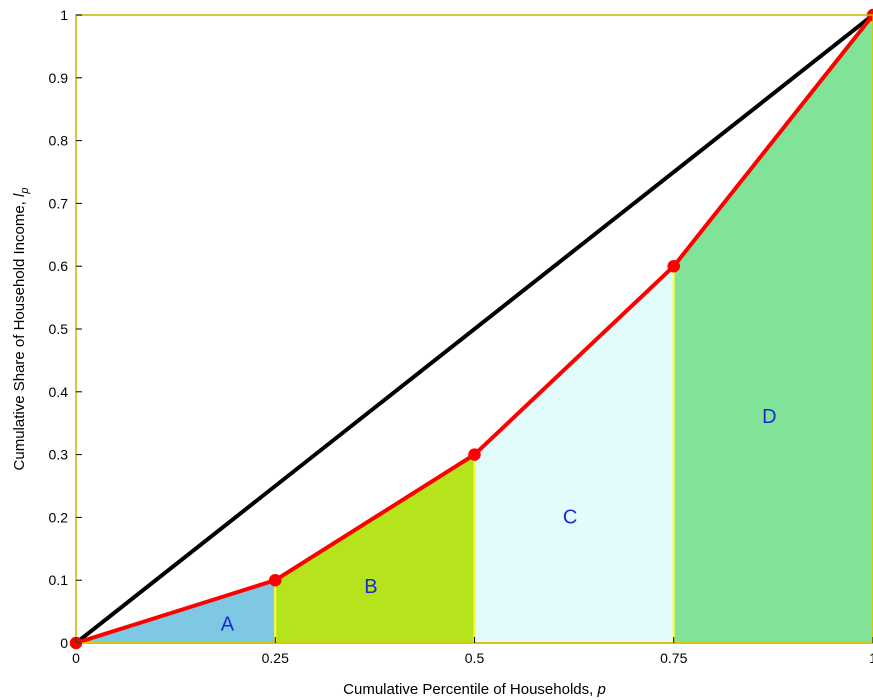 The height and width of the screenshot is (700, 873). Describe the element at coordinates (59, 266) in the screenshot. I see `y-tick-label: 0.6` at that location.